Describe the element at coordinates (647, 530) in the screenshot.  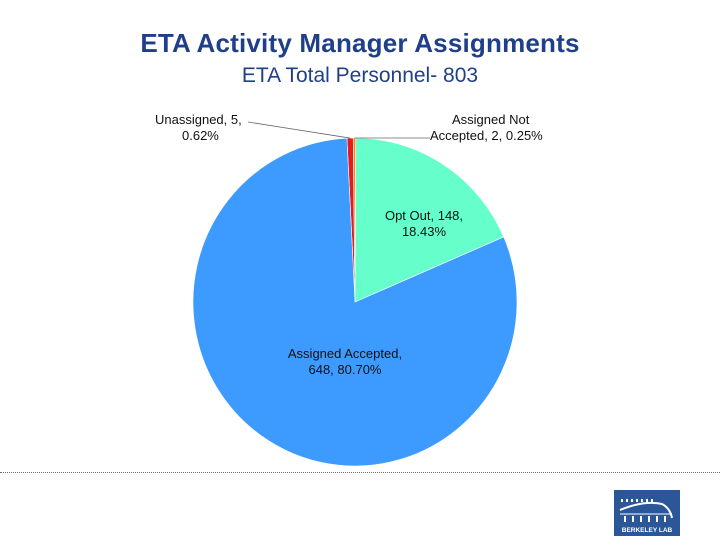
I see `logo-text: BERKELEY LAB` at that location.